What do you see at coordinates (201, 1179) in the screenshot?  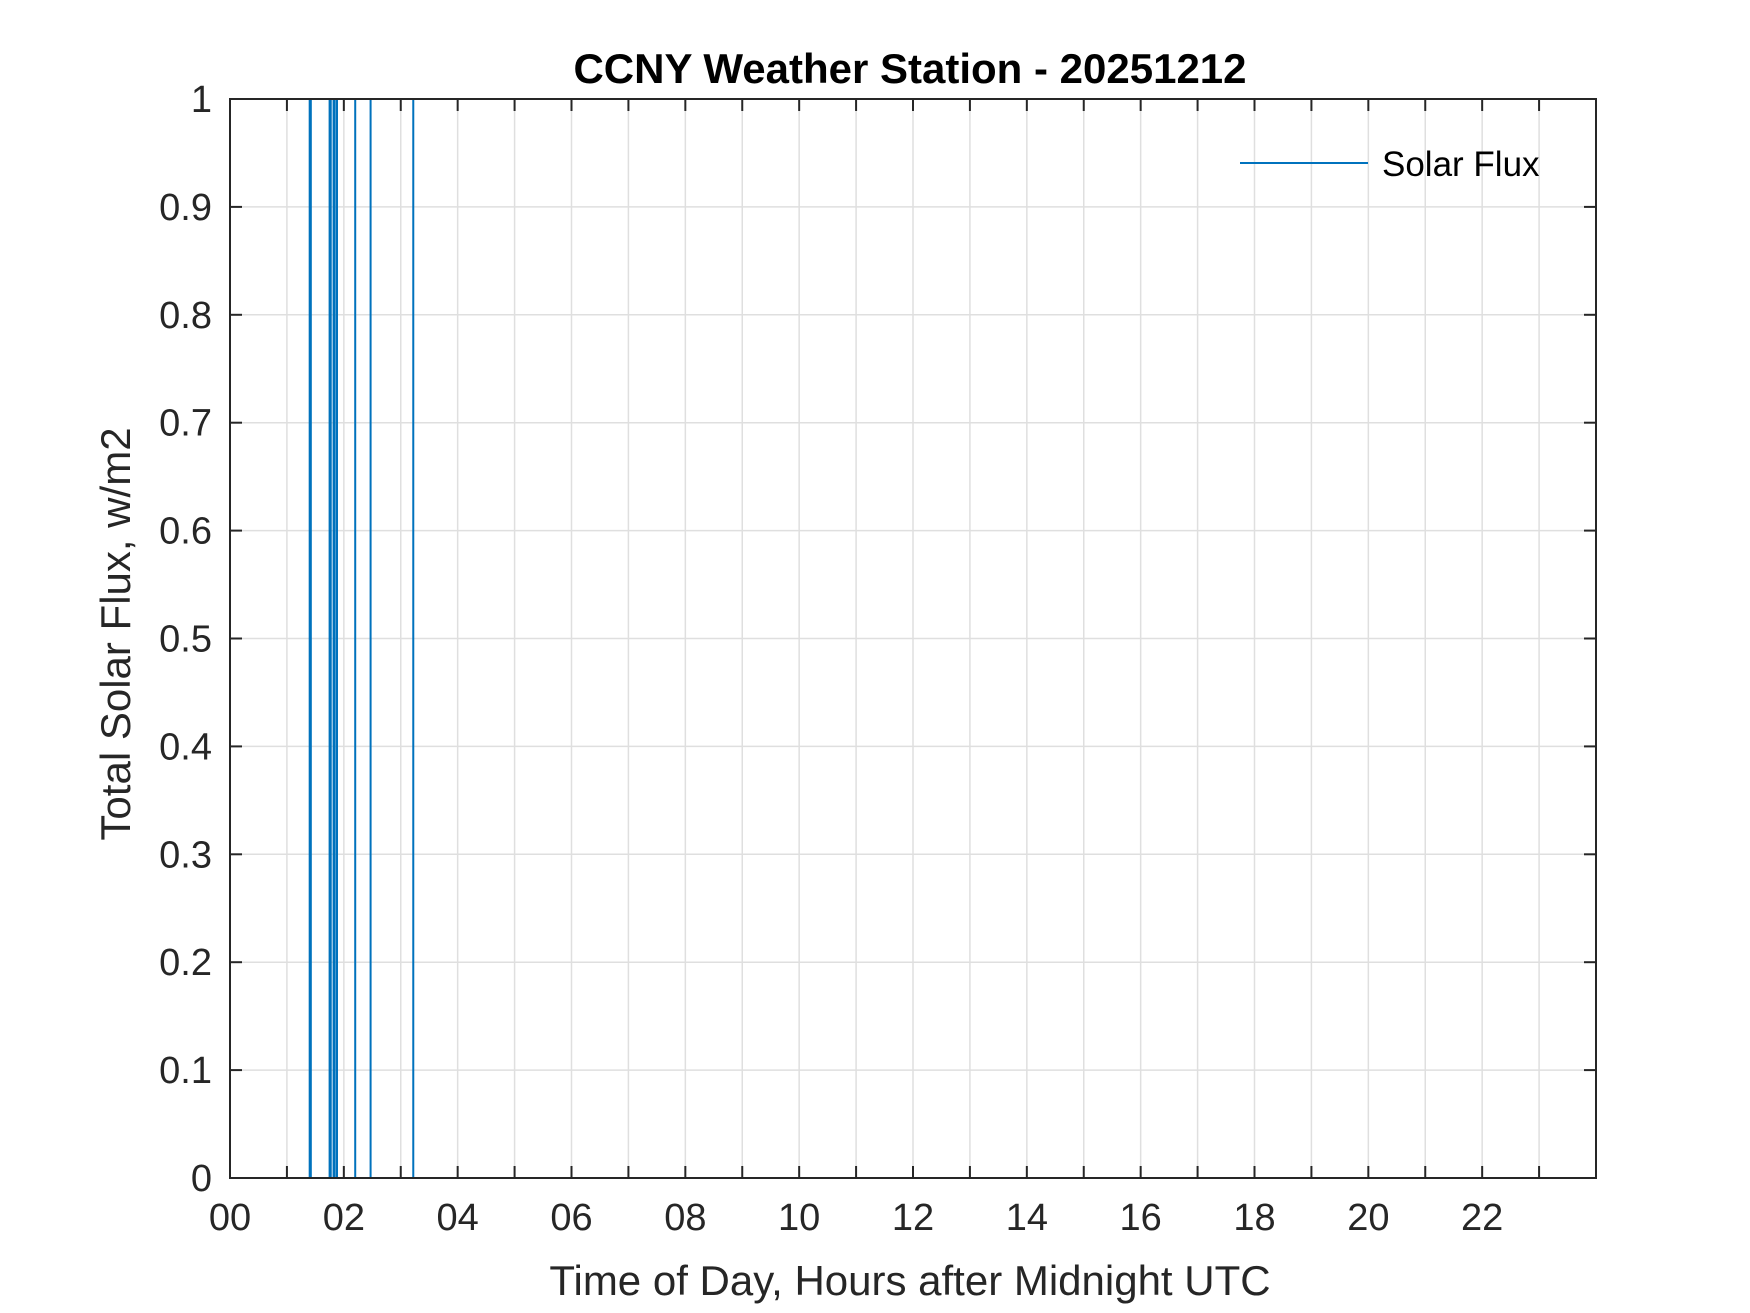 I see `y-tick-label: 0` at bounding box center [201, 1179].